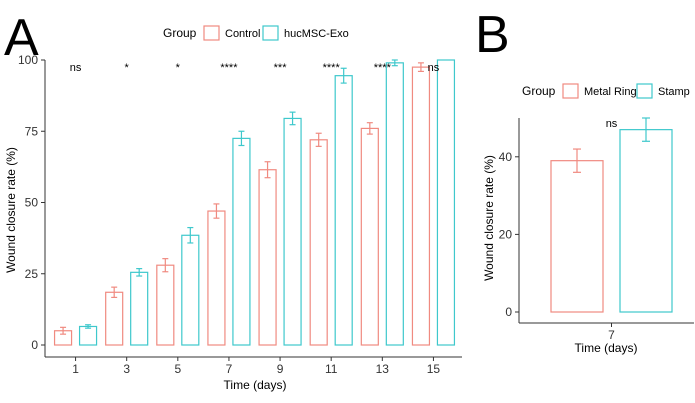 The image size is (695, 403). Describe the element at coordinates (32, 274) in the screenshot. I see `a-y-tick-label: 25` at that location.